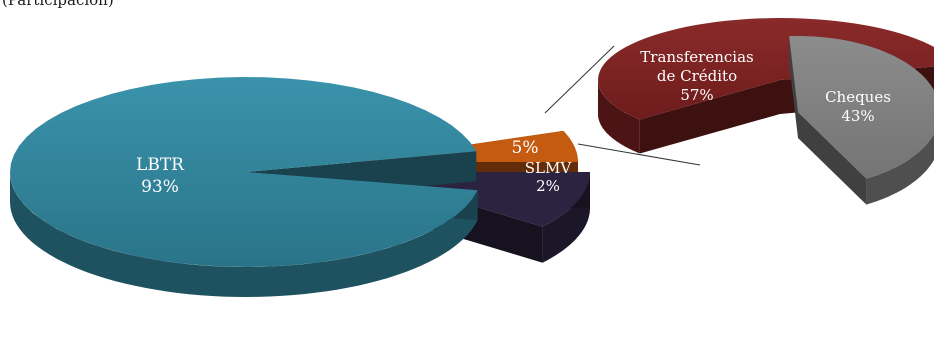 This screenshot has width=934, height=347. What do you see at coordinates (579, 79) in the screenshot?
I see `connector-line-top` at bounding box center [579, 79].